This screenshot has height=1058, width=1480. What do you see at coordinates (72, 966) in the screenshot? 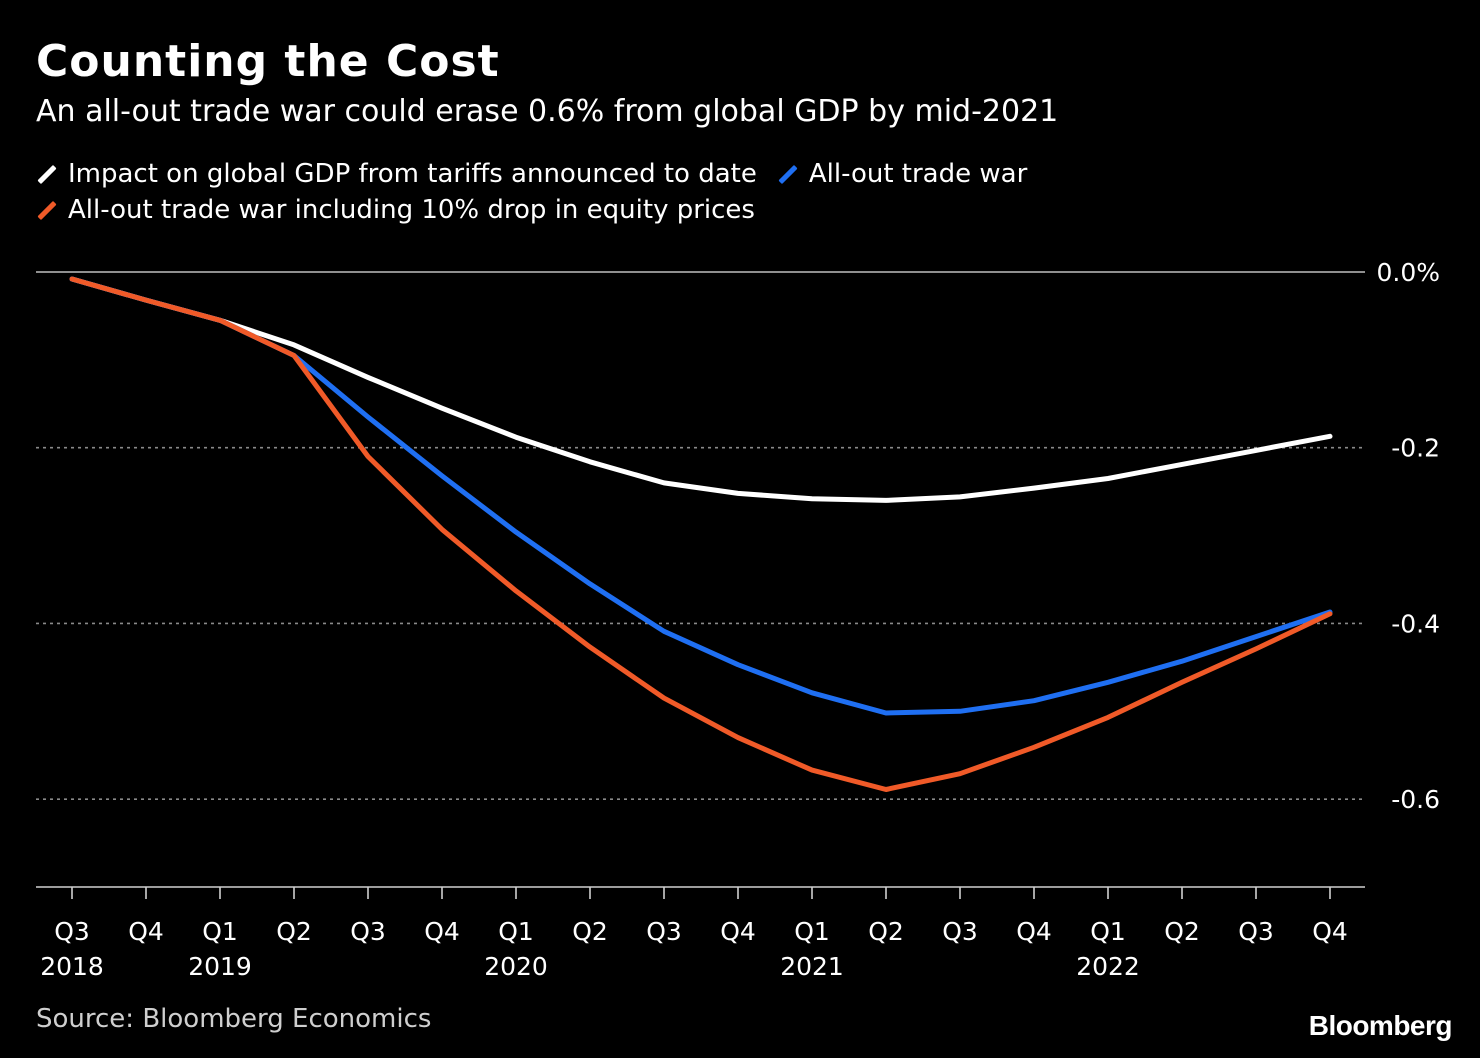
I see `x-year-label: 2018` at bounding box center [72, 966].